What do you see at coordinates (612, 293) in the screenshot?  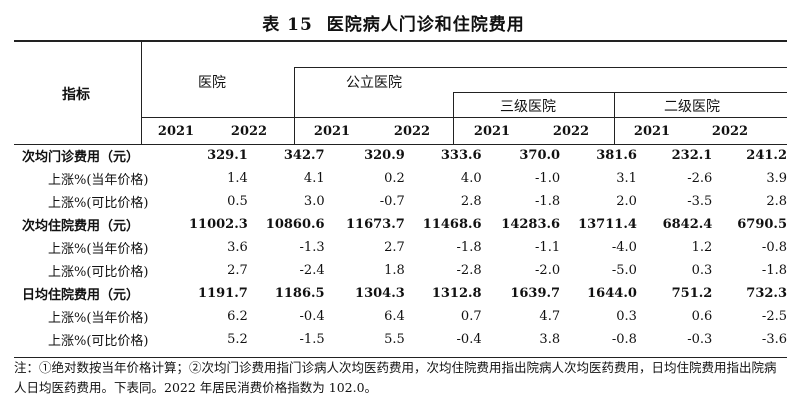 I see `table-cell: 1644.0` at bounding box center [612, 293].